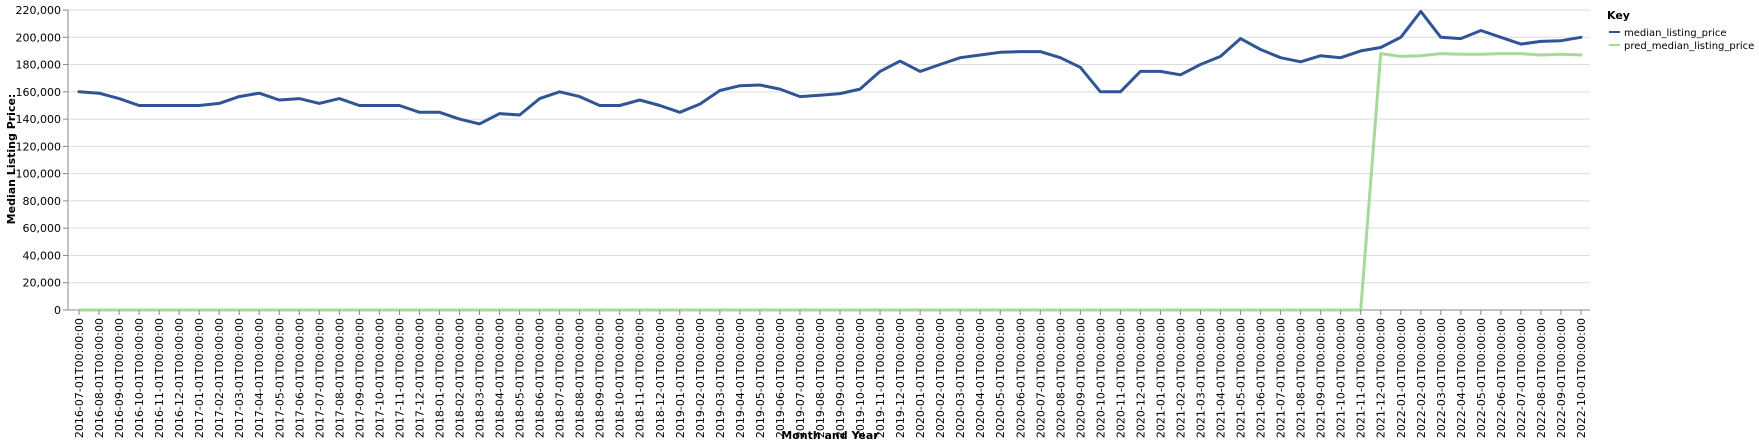 Image resolution: width=1759 pixels, height=447 pixels. Describe the element at coordinates (700, 378) in the screenshot. I see `x-tick-label: 2019-02-01T00:00:00` at that location.